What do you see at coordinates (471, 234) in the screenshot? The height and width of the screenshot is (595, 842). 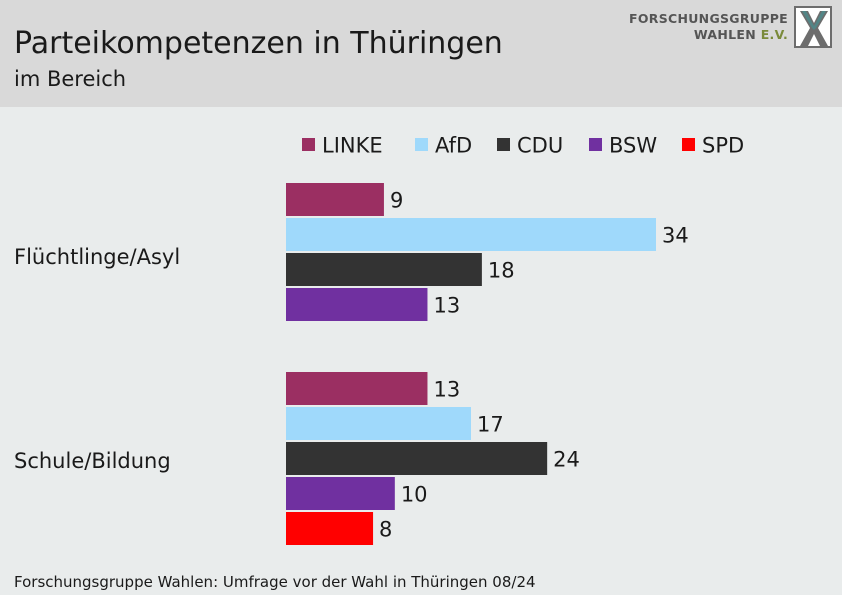 I see `bar-fl-chtlinge-asyl-afd` at bounding box center [471, 234].